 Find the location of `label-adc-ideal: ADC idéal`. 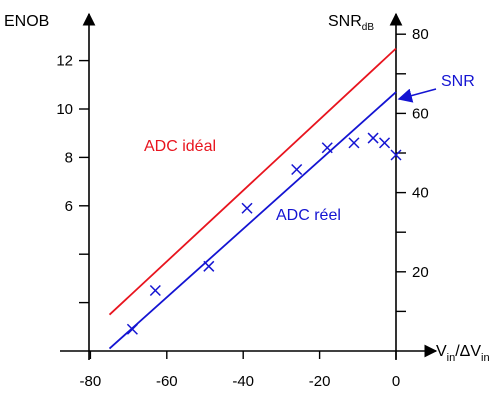

label-adc-ideal: ADC idéal is located at coordinates (180, 146).